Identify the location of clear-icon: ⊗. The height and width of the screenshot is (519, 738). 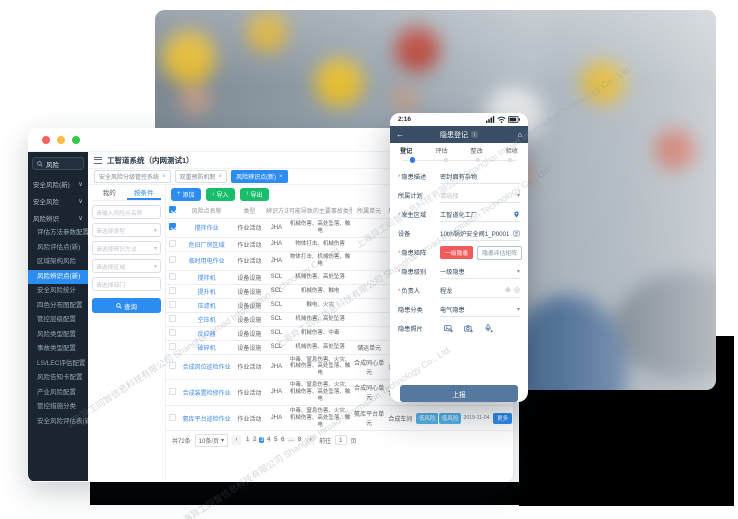
(508, 290).